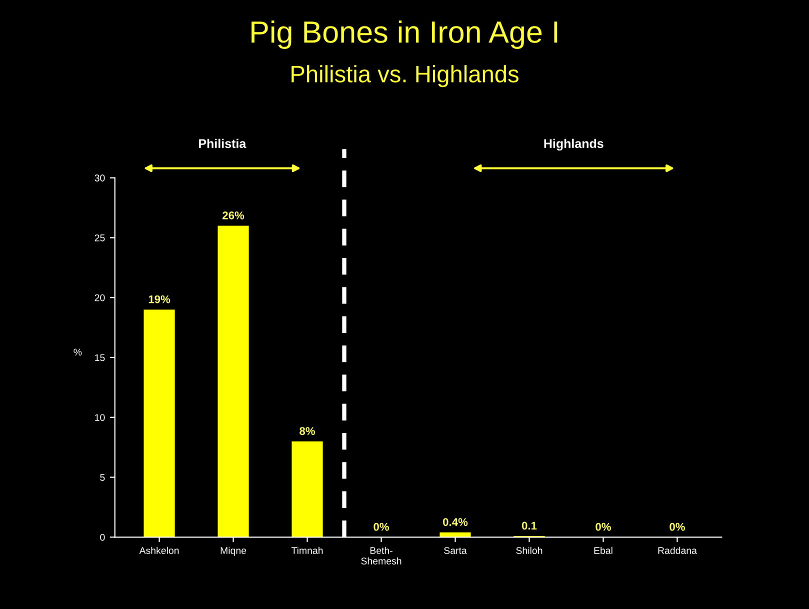 The width and height of the screenshot is (809, 609). I want to click on x-tick-label: Sarta, so click(455, 550).